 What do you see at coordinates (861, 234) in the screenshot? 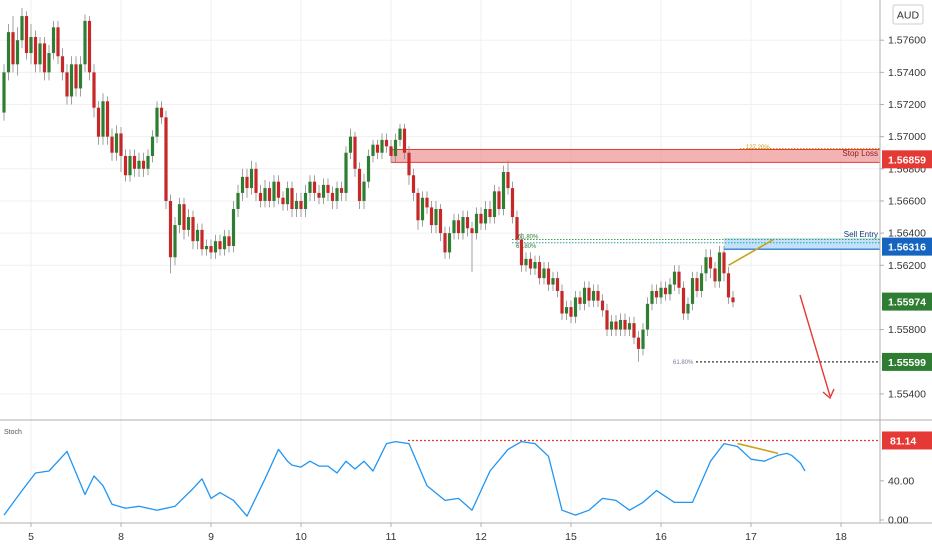
I see `sell-entry-label: Sell Entry` at bounding box center [861, 234].